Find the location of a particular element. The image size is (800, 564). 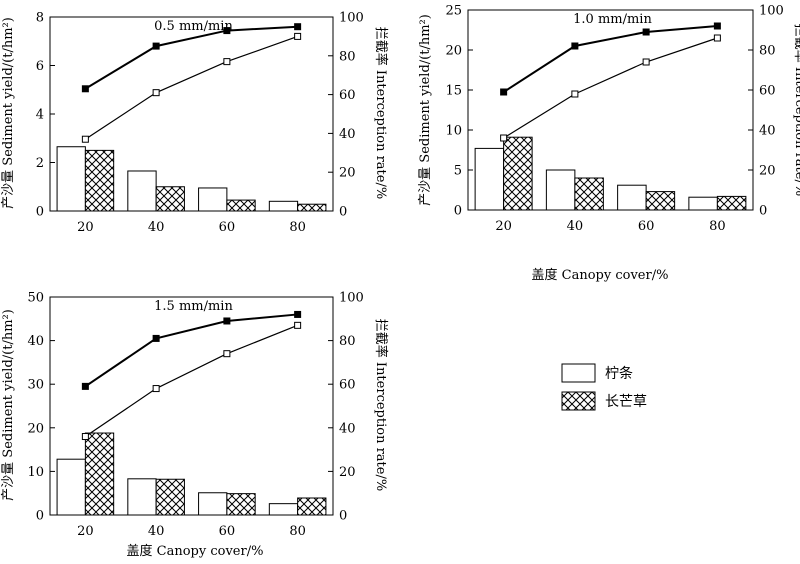

chart-title: 1.0 mm/min is located at coordinates (612, 19).